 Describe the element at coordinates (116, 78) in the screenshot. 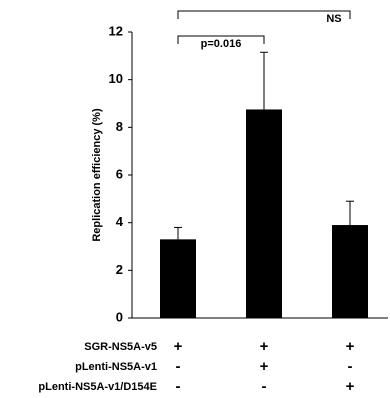

I see `y-tick-label: 10` at that location.